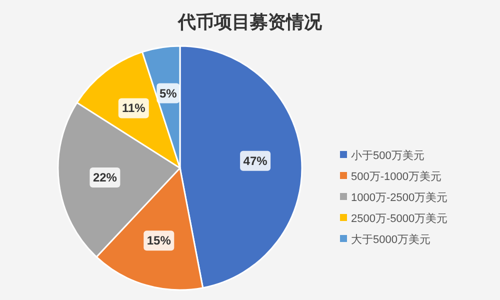 This screenshot has width=500, height=300. Describe the element at coordinates (399, 197) in the screenshot. I see `legend-label: 1000万-2500万美元` at that location.